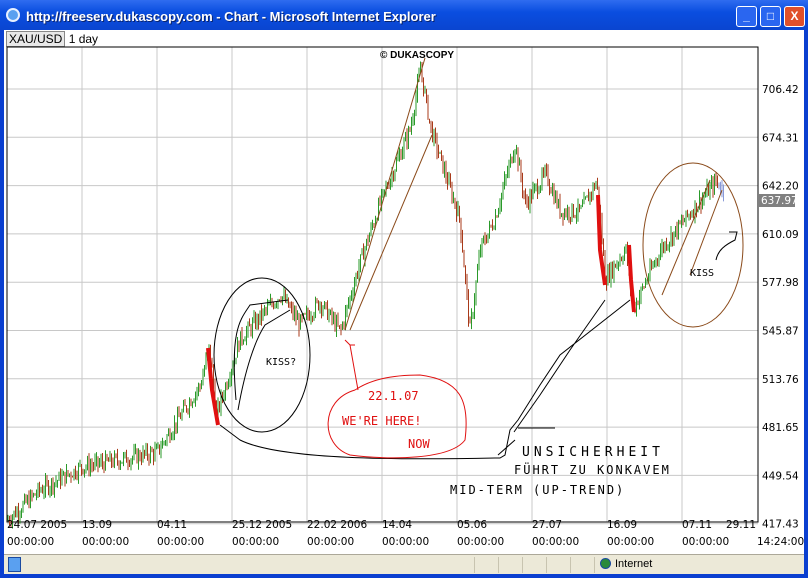 The image size is (808, 578). I want to click on kiss-arrow-right, so click(726, 246).